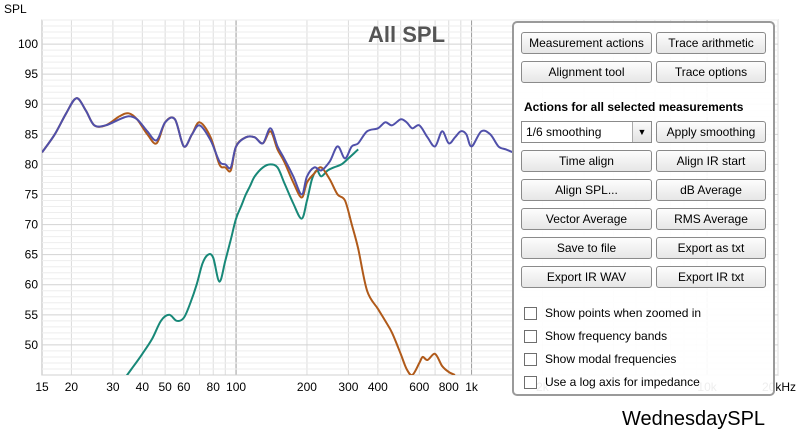  Describe the element at coordinates (32, 255) in the screenshot. I see `y-tick-label: 65` at that location.